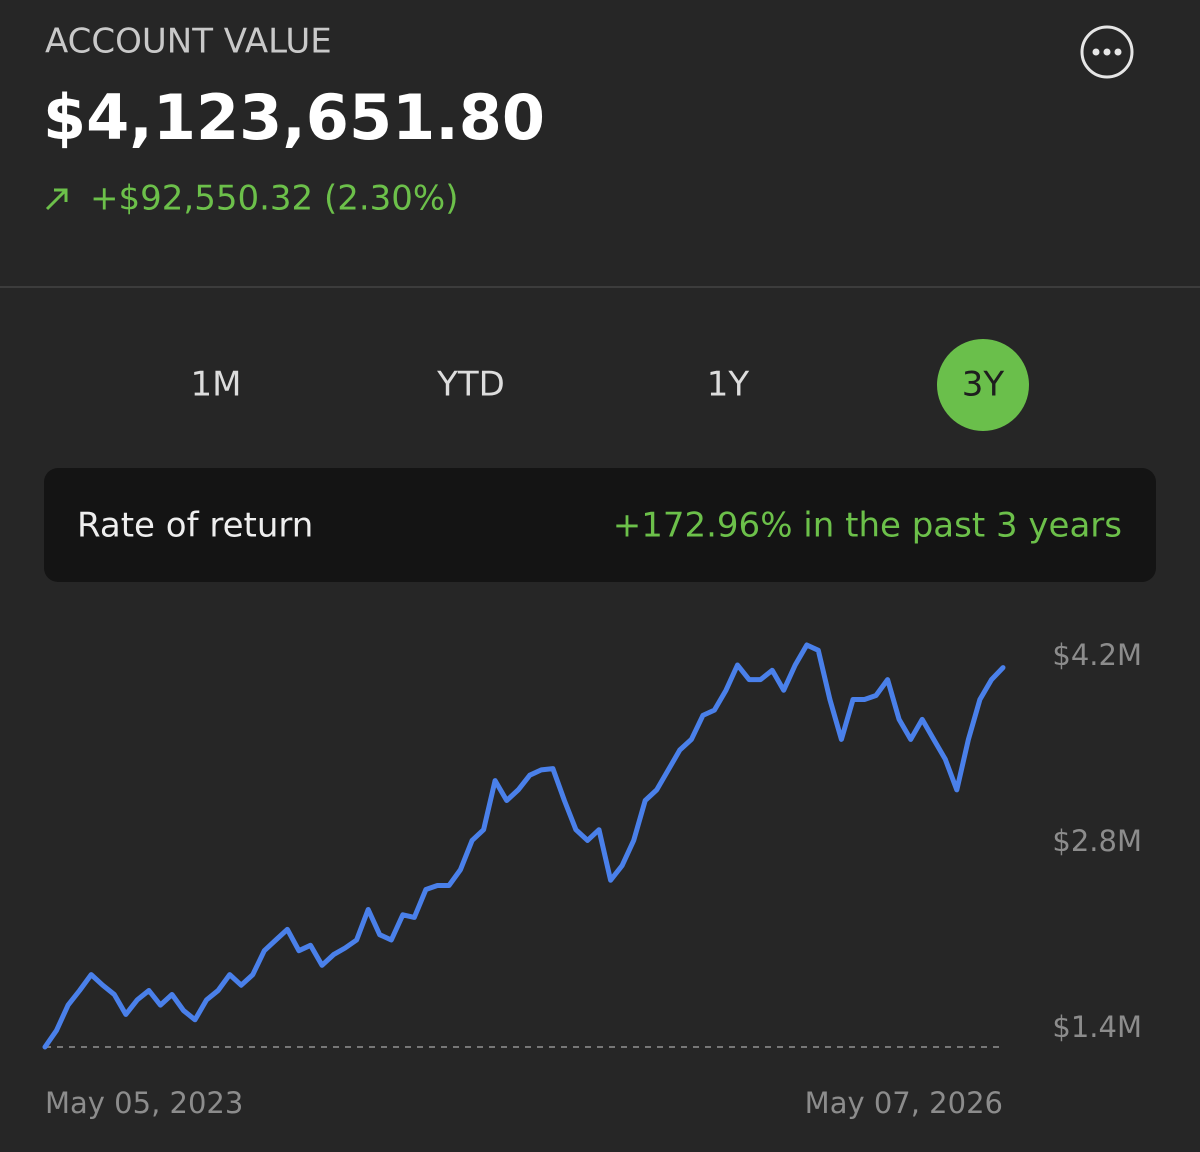 Image resolution: width=1200 pixels, height=1152 pixels. I want to click on tab: 1M, so click(216, 385).